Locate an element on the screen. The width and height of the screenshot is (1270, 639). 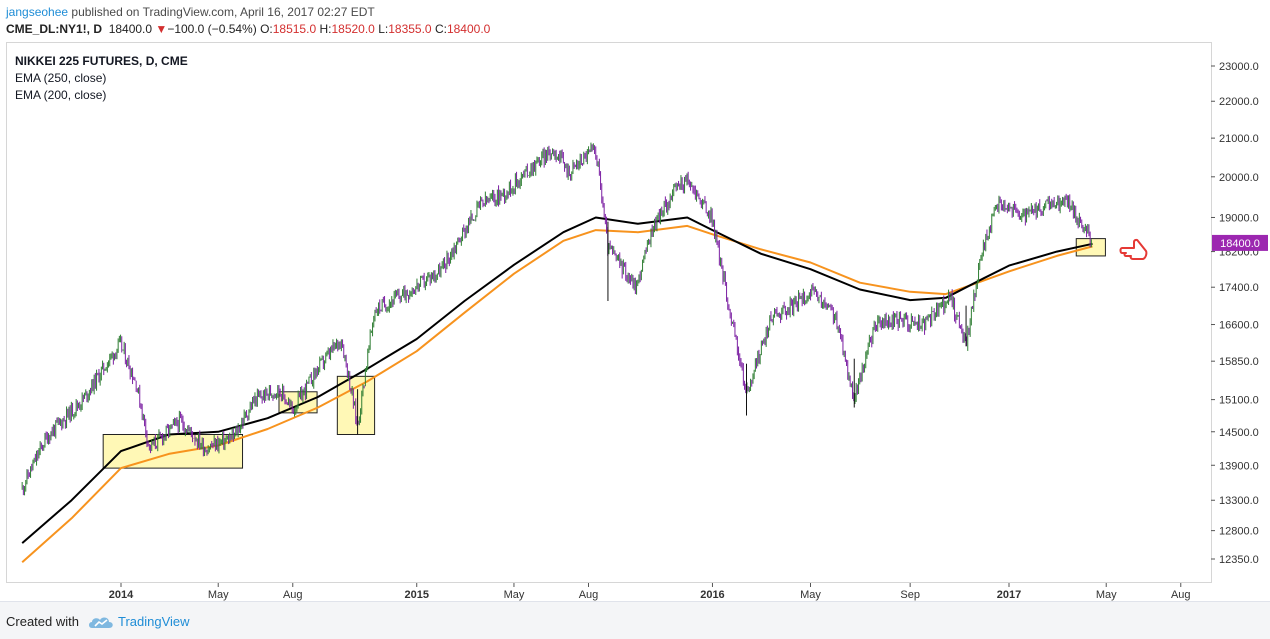
legend-ema-200: EMA (200, close) is located at coordinates (61, 95).